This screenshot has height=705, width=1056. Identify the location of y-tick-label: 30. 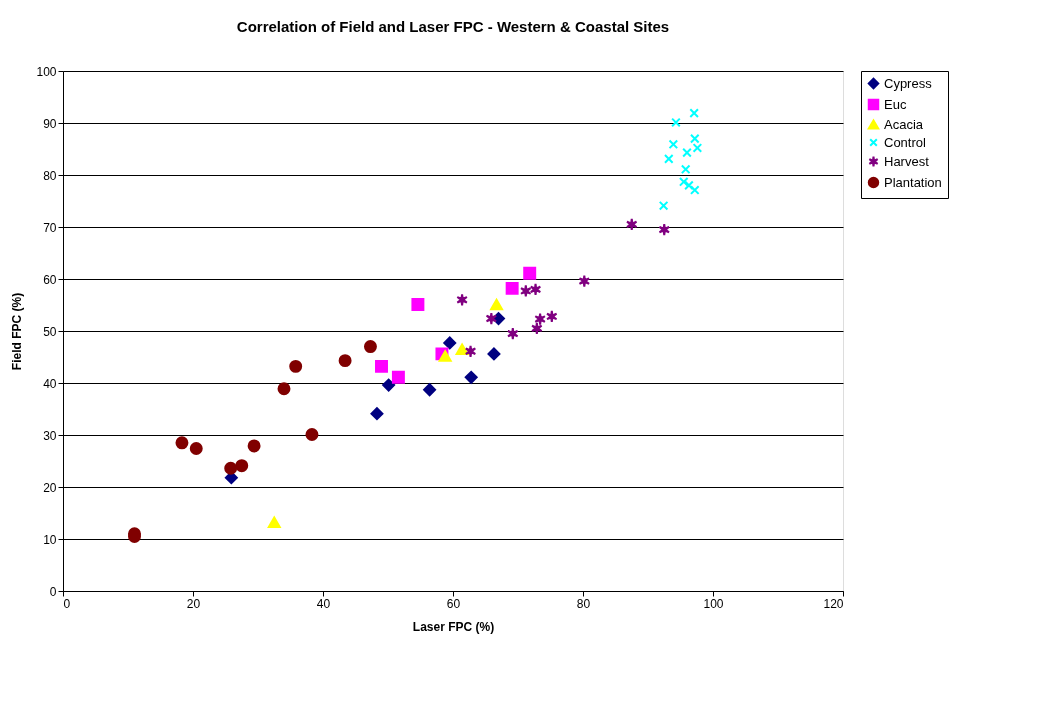
(50, 435).